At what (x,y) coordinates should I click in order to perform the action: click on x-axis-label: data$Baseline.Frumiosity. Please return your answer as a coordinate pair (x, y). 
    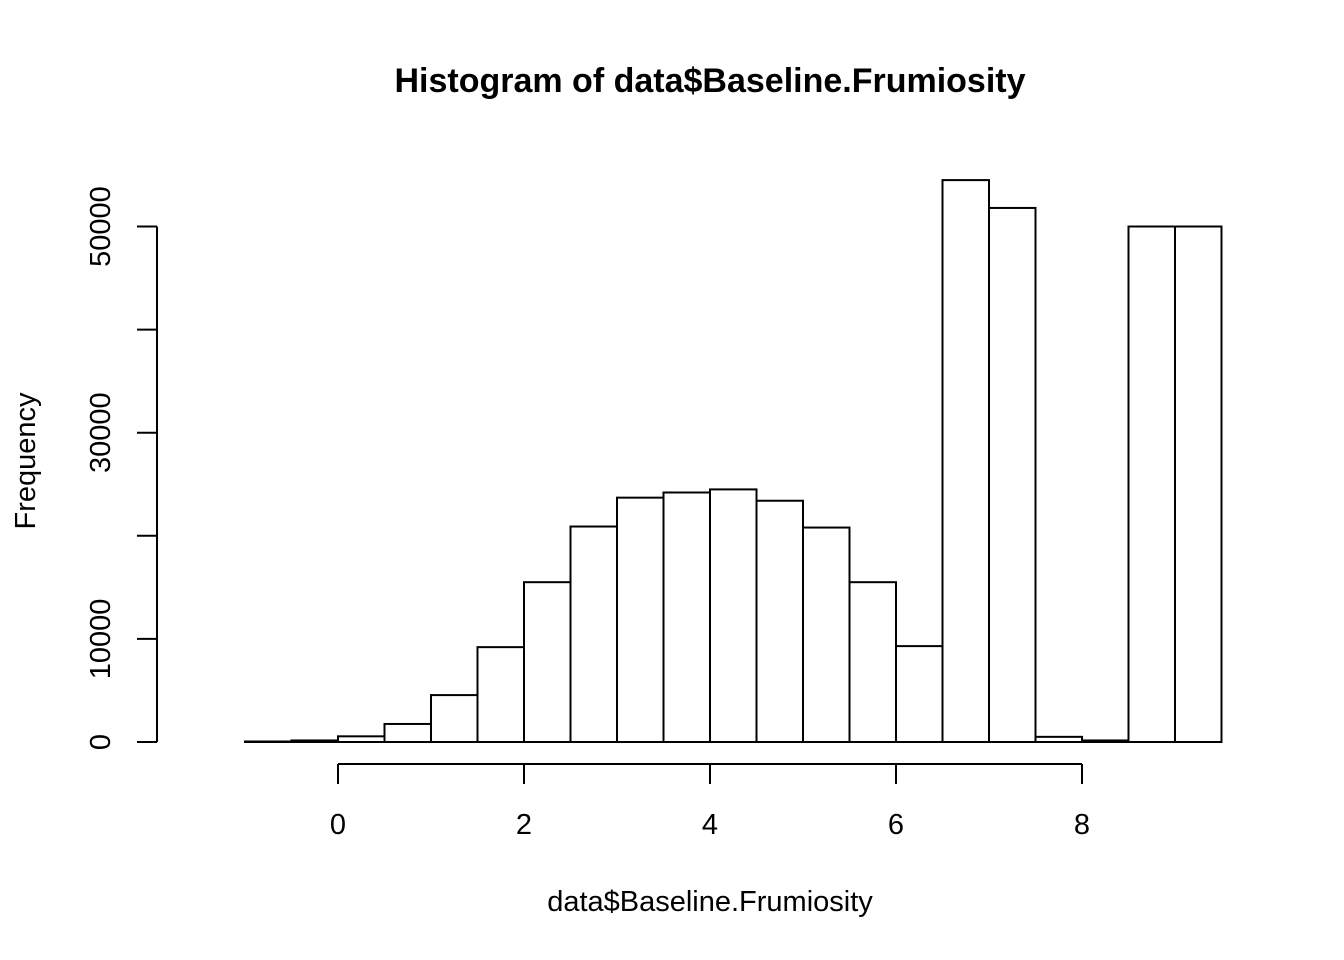
    Looking at the image, I should click on (710, 902).